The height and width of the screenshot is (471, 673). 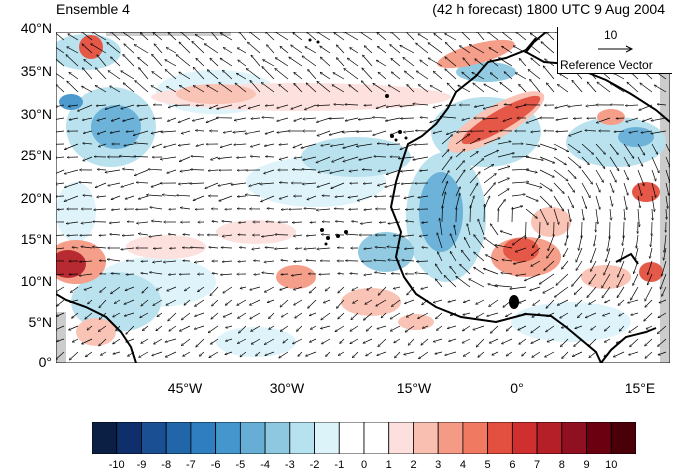 I want to click on colorbar-tick-label: 0, so click(x=364, y=465).